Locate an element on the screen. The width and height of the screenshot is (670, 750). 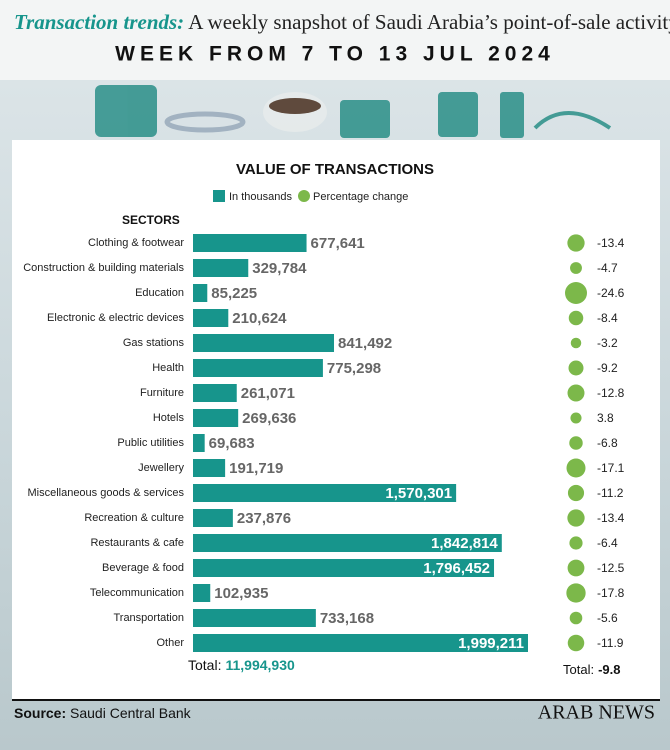
header-icons is located at coordinates (353, 111).